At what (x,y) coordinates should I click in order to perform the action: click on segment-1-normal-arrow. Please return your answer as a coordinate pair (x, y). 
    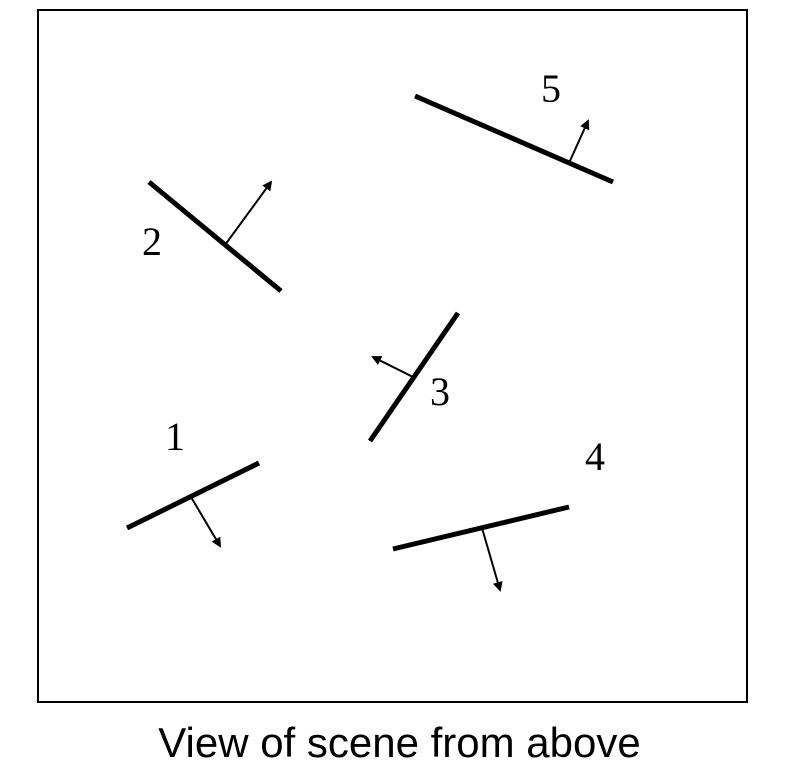
    Looking at the image, I should click on (206, 522).